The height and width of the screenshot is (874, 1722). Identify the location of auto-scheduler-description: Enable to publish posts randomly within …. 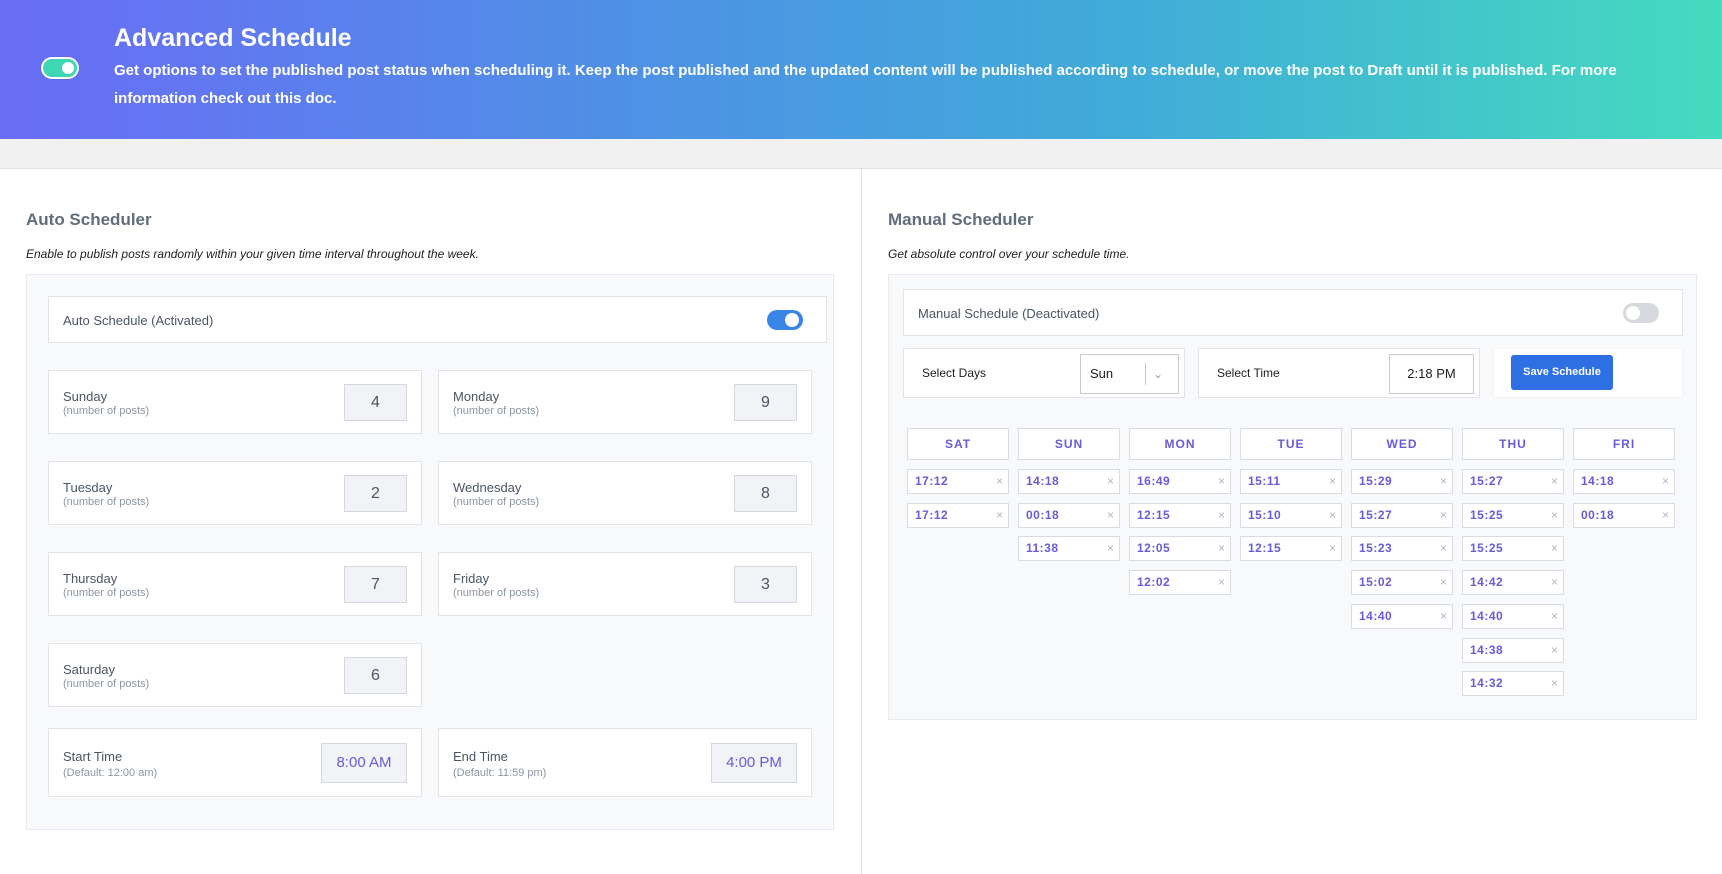
(252, 254).